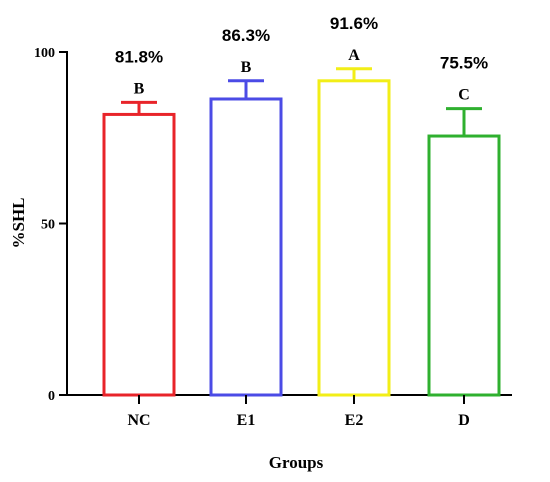  I want to click on significance-letter-d: C, so click(464, 95).